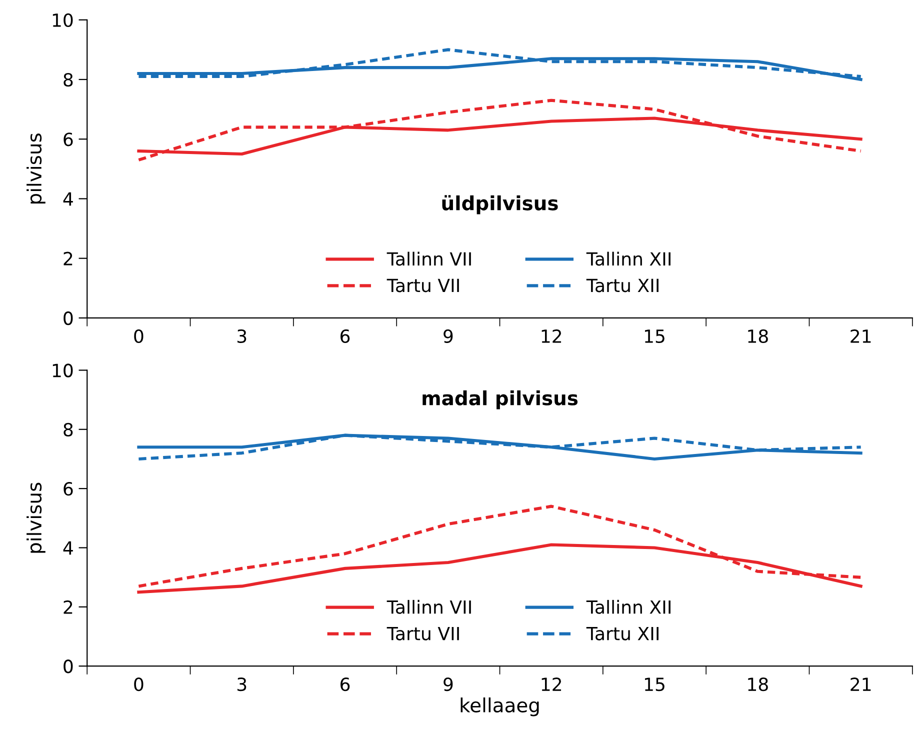 The height and width of the screenshot is (736, 917). I want to click on x-axis-title: kellaaeg, so click(499, 706).